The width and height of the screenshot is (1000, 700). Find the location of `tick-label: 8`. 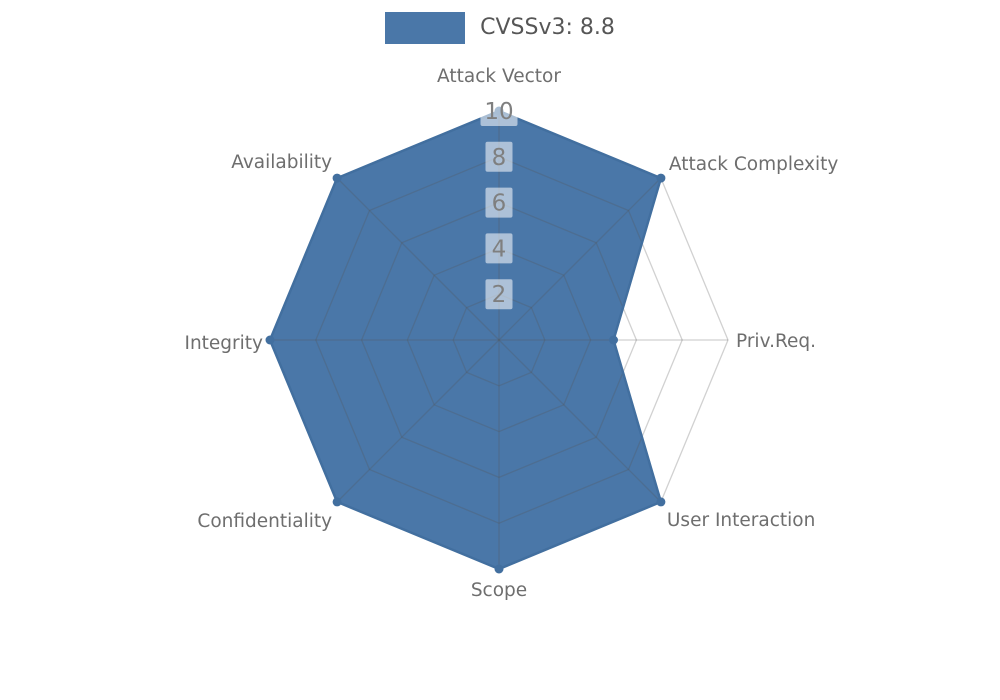

tick-label: 8 is located at coordinates (499, 158).